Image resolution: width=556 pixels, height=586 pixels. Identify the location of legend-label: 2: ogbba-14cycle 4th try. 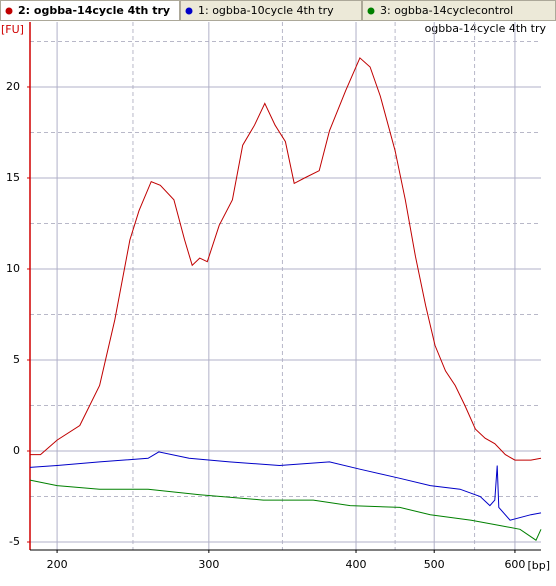
(94, 10).